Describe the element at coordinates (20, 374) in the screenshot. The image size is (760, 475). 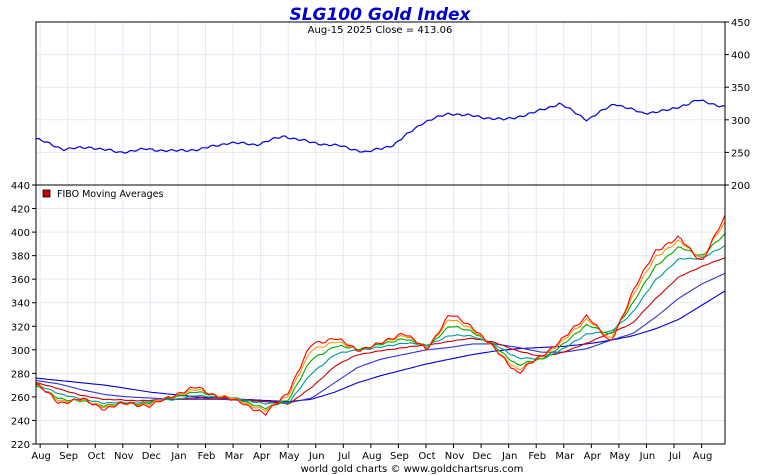
I see `bottom-y-tick-label: 280` at that location.